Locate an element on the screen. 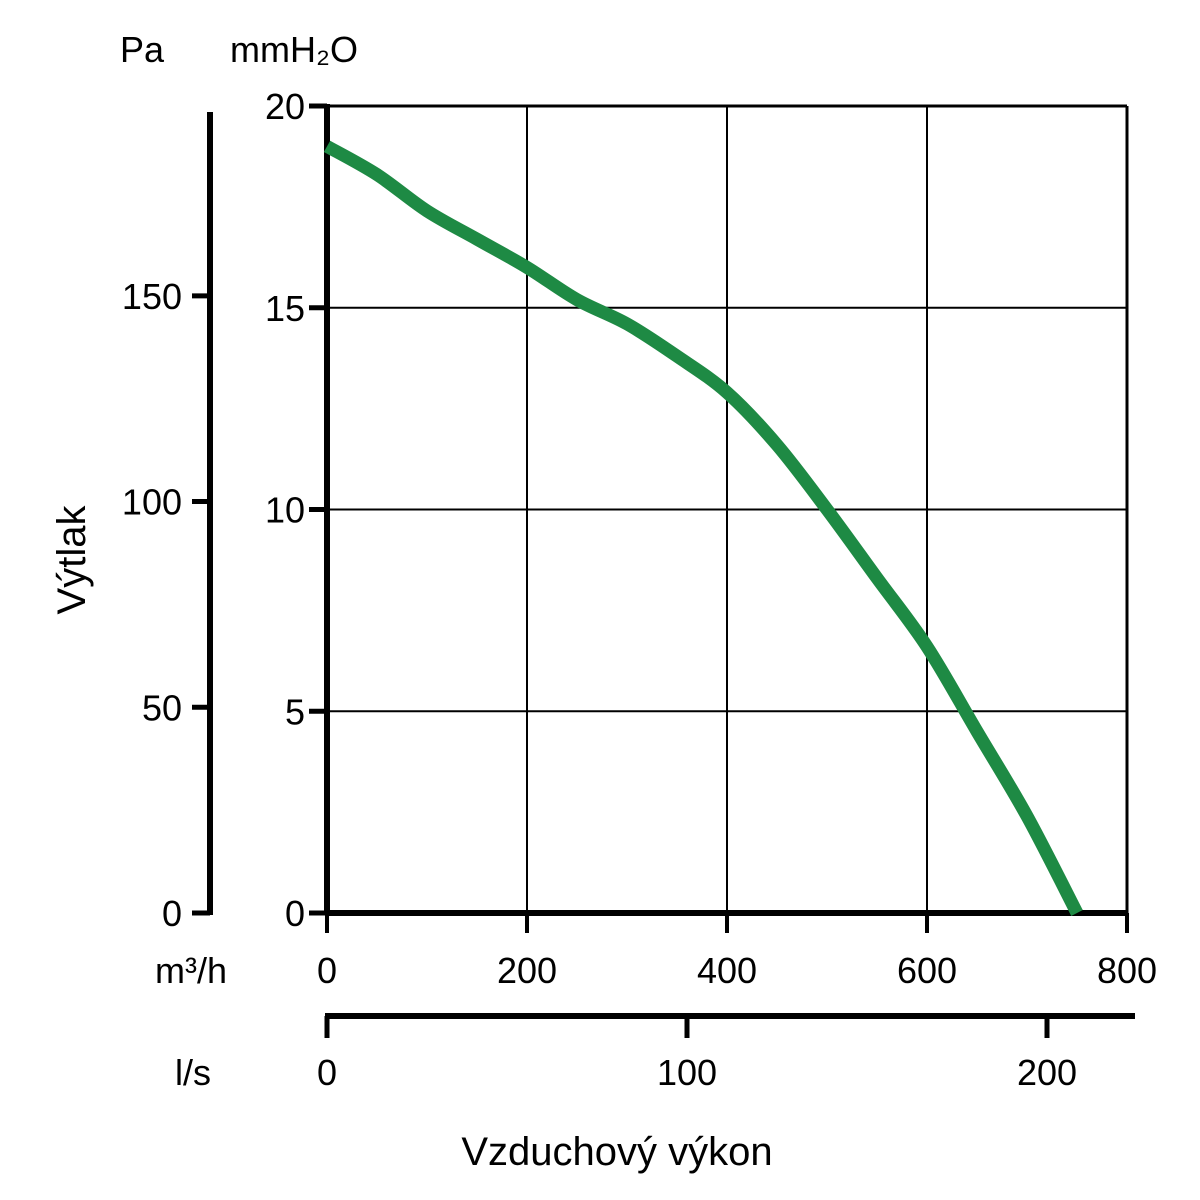  x-tick-labels: 0 200 400 600 800 is located at coordinates (737, 970).